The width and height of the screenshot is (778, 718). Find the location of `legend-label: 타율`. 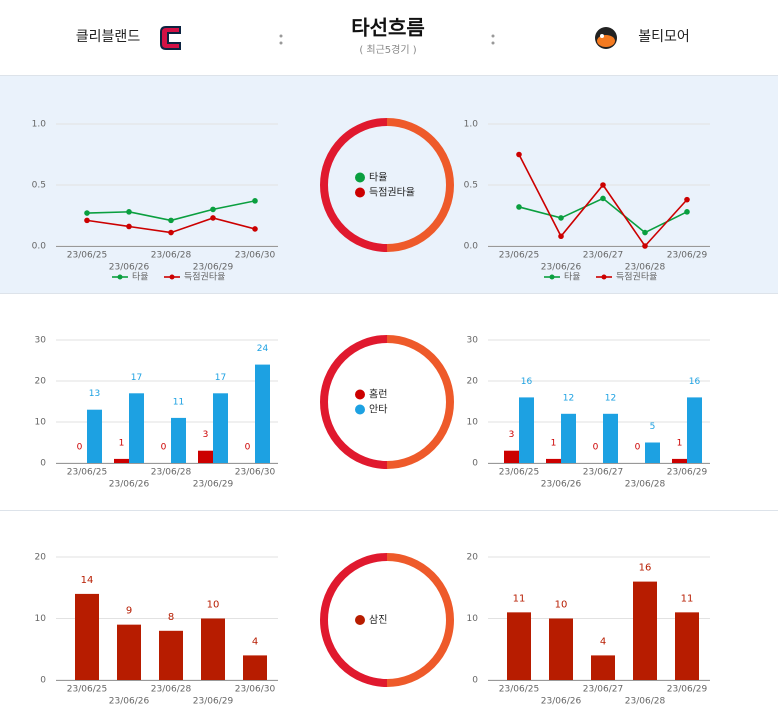

legend-label: 타율 is located at coordinates (140, 277).